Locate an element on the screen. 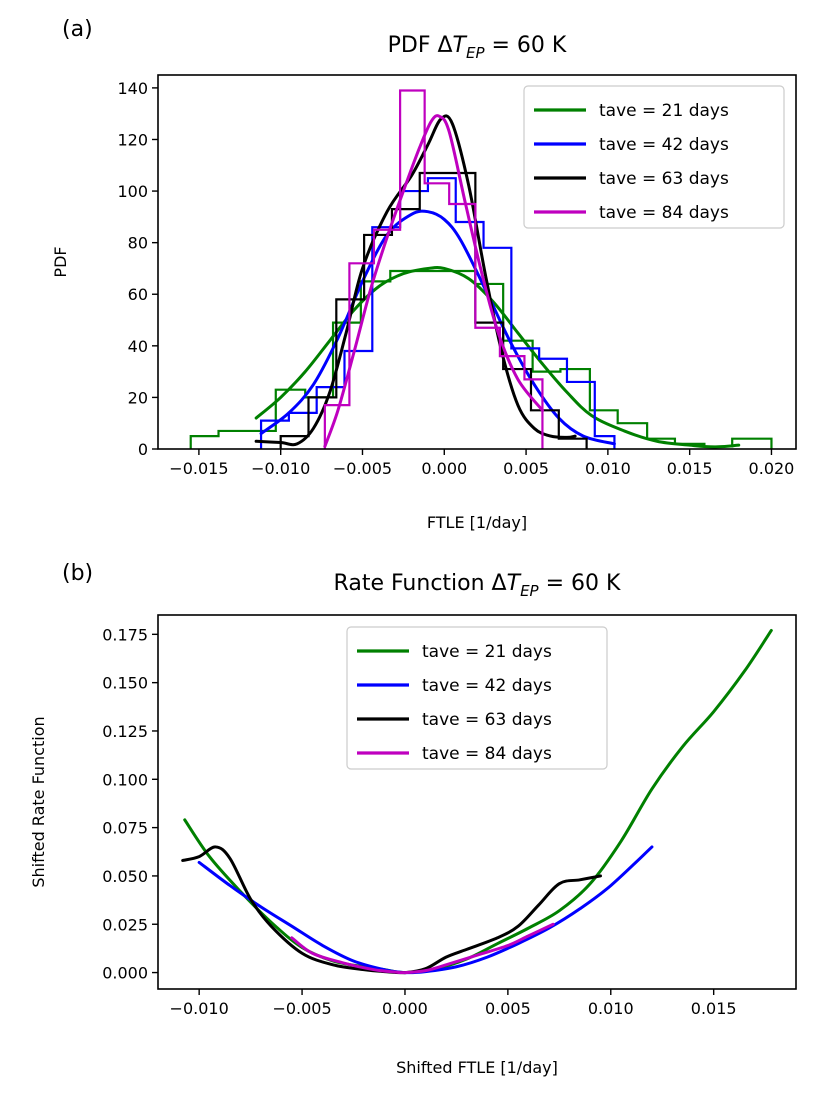 This screenshot has width=830, height=1107. panel-a-ytick-label: 80 is located at coordinates (138, 243).